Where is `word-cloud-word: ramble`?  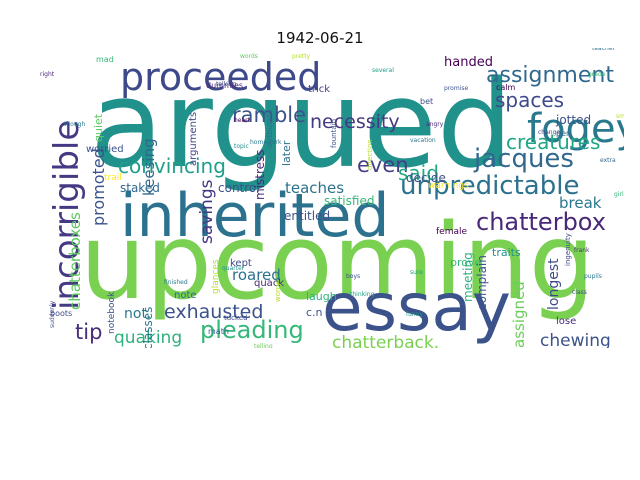
word-cloud-word: ramble is located at coordinates (269, 115).